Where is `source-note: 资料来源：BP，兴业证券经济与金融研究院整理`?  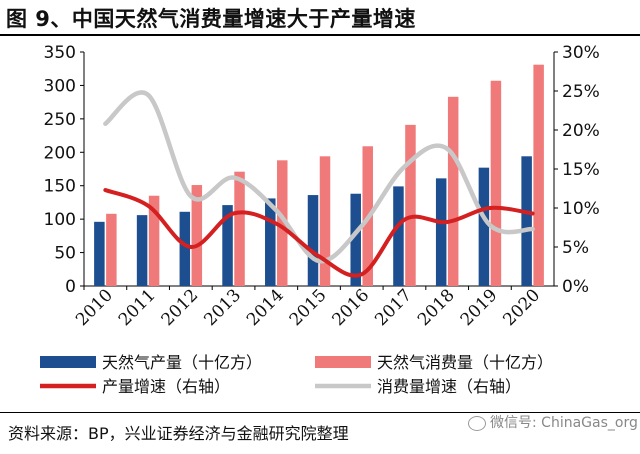 source-note: 资料来源：BP，兴业证券经济与金融研究院整理 is located at coordinates (178, 433).